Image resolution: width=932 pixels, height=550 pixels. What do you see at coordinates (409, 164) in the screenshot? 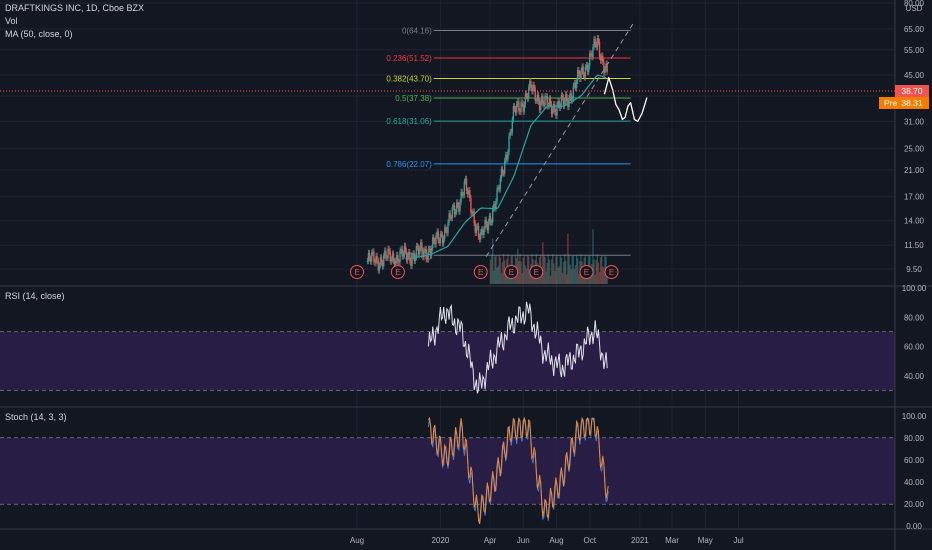
I see `fib-level-label: 0.786(22.07)` at bounding box center [409, 164].